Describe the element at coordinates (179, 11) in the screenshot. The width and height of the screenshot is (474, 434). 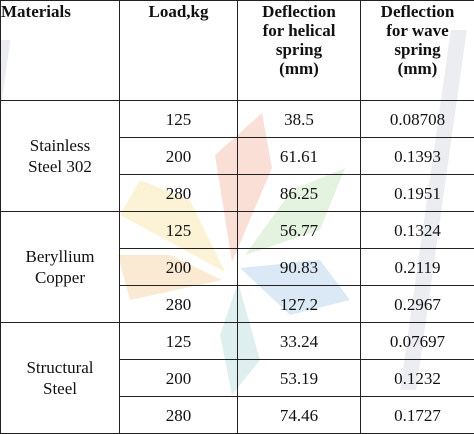
I see `header-line: Load,kg` at that location.